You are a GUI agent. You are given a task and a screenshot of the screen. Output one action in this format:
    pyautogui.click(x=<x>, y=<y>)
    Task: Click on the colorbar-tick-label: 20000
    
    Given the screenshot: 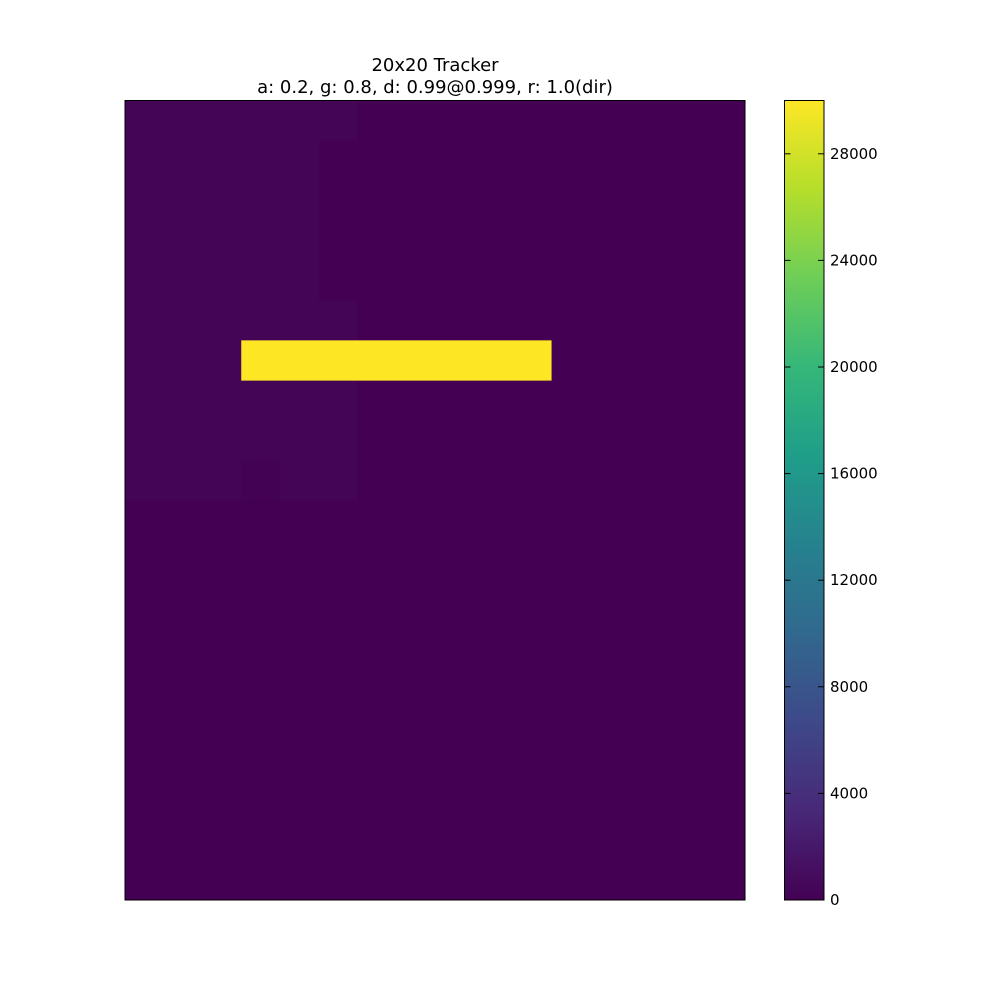 What is the action you would take?
    pyautogui.click(x=854, y=367)
    